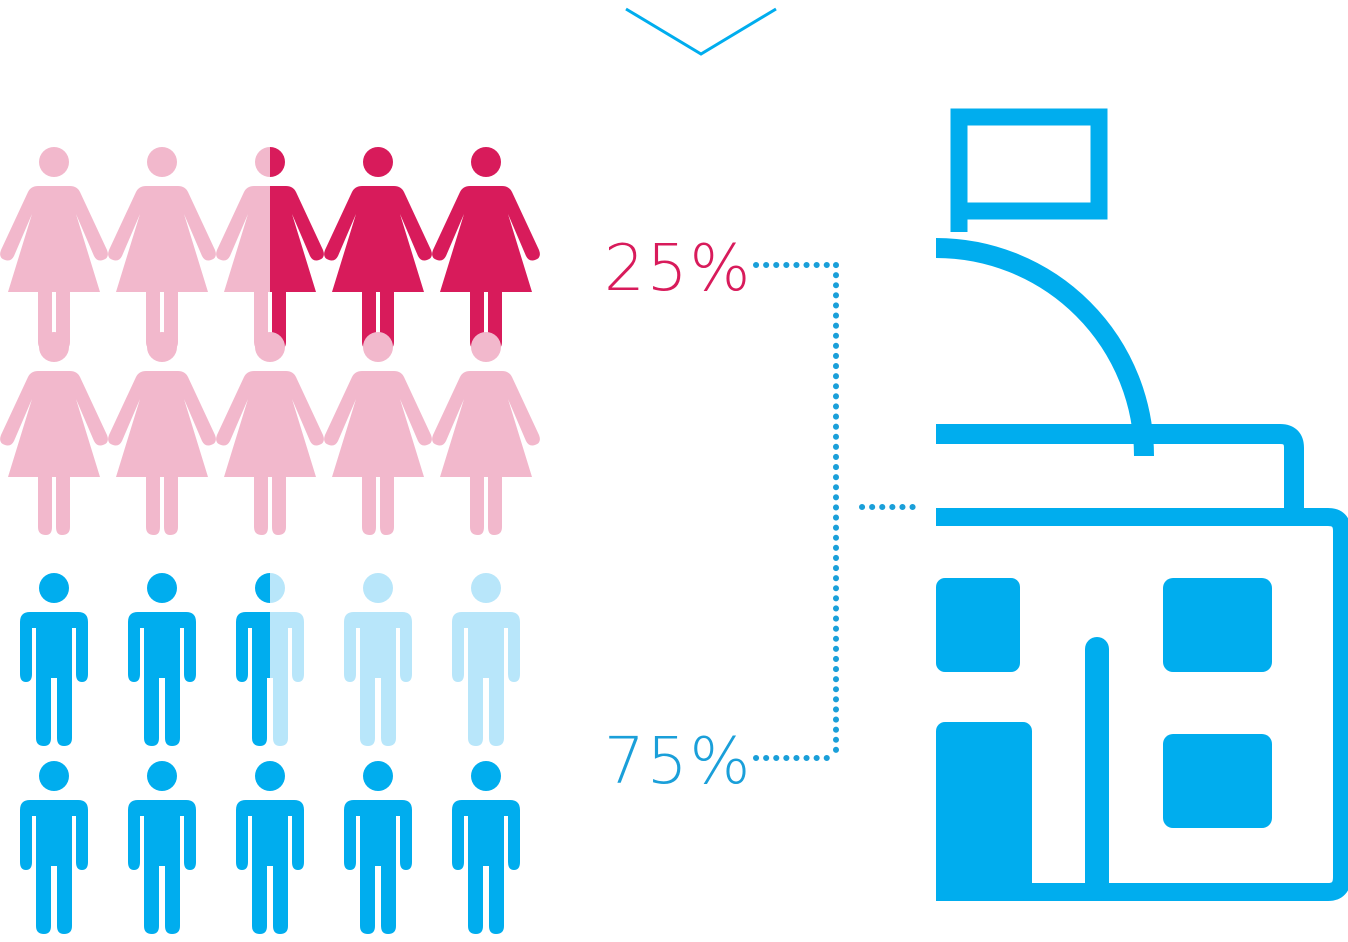 This screenshot has width=1348, height=942. What do you see at coordinates (678, 269) in the screenshot?
I see `female-percentage-label: 25%` at bounding box center [678, 269].